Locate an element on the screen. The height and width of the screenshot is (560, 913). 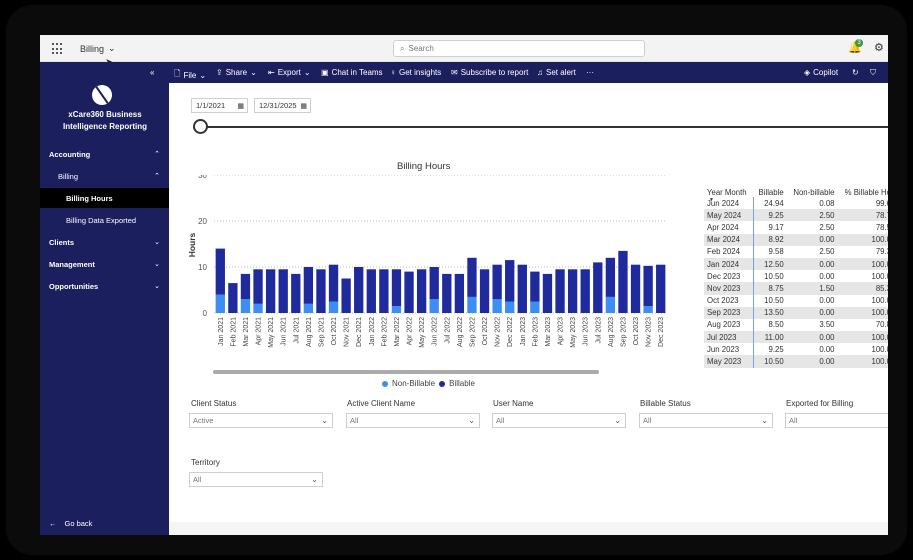
gear-icon: ⚙ is located at coordinates (879, 48).